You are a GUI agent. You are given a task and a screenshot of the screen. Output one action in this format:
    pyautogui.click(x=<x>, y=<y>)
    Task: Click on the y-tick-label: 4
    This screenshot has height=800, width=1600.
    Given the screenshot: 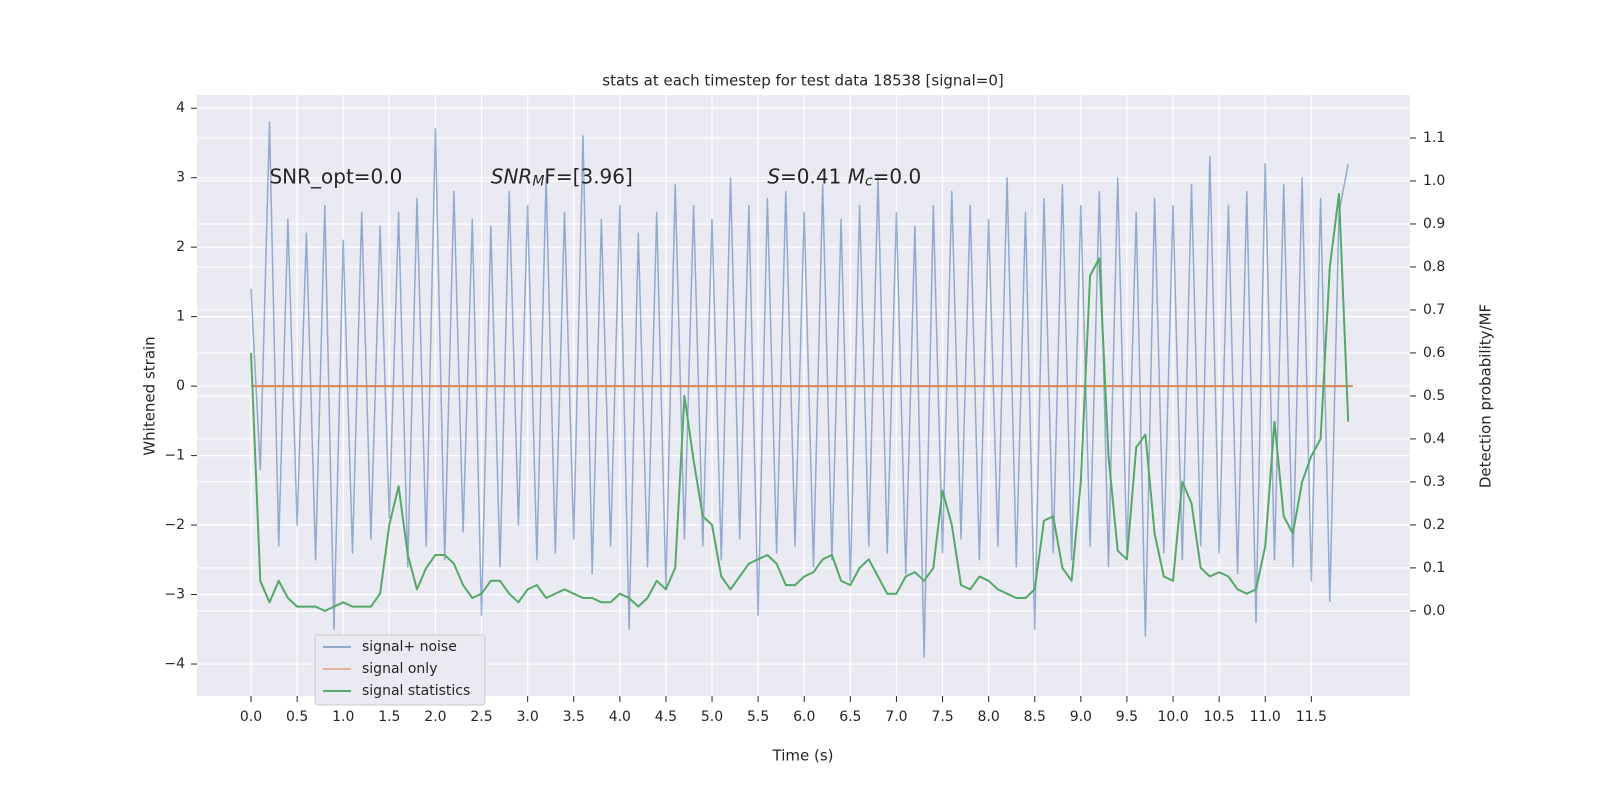 What is the action you would take?
    pyautogui.click(x=180, y=108)
    